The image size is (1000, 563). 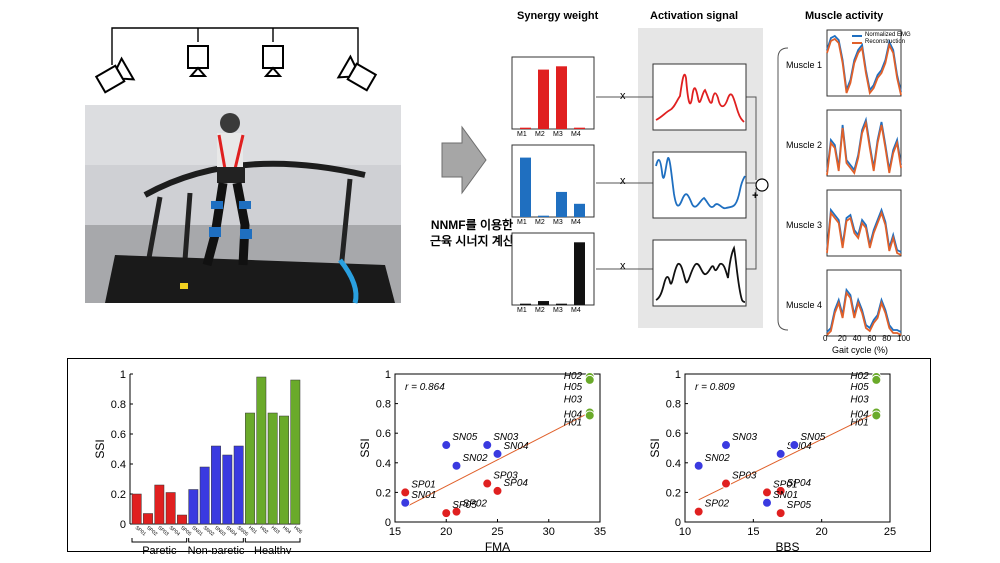 What do you see at coordinates (573, 376) in the screenshot?
I see `point-label: H02` at bounding box center [573, 376].